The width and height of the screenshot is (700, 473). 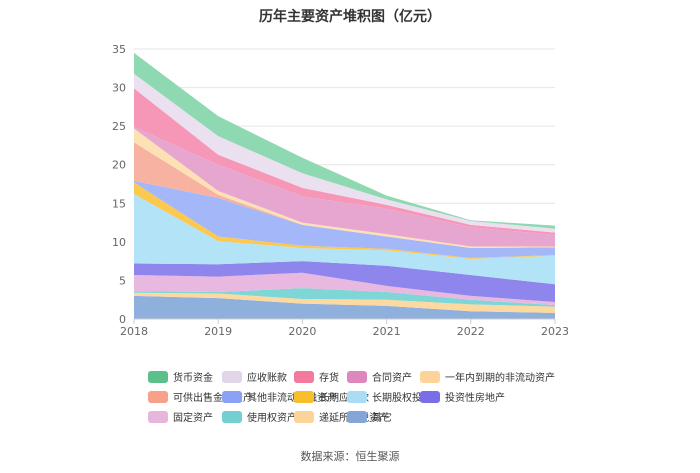 I want to click on area-series-长期应收款, so click(x=344, y=220).